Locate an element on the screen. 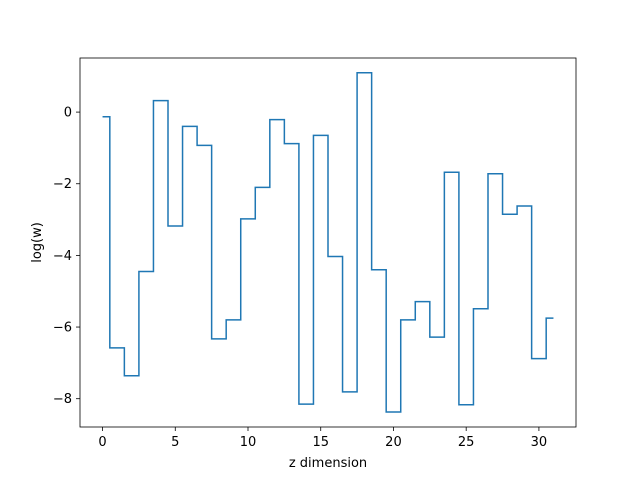 This screenshot has height=480, width=640. y-axis-label: log(w) is located at coordinates (37, 242).